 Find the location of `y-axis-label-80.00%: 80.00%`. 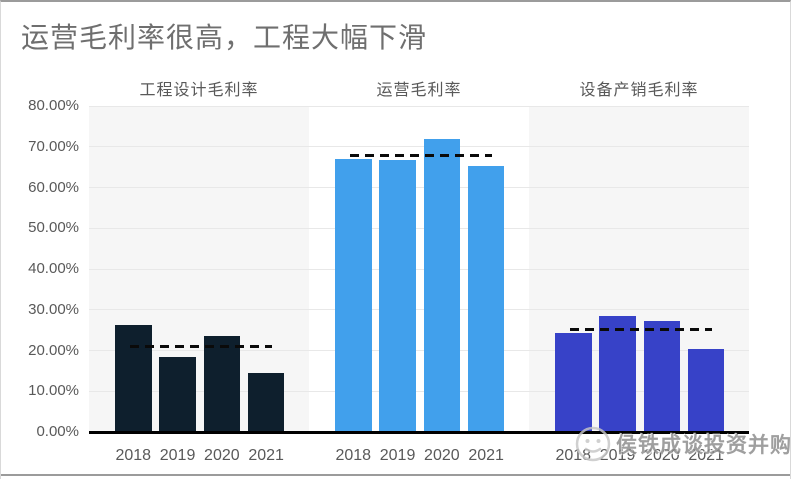

y-axis-label-80.00%: 80.00% is located at coordinates (53, 105).